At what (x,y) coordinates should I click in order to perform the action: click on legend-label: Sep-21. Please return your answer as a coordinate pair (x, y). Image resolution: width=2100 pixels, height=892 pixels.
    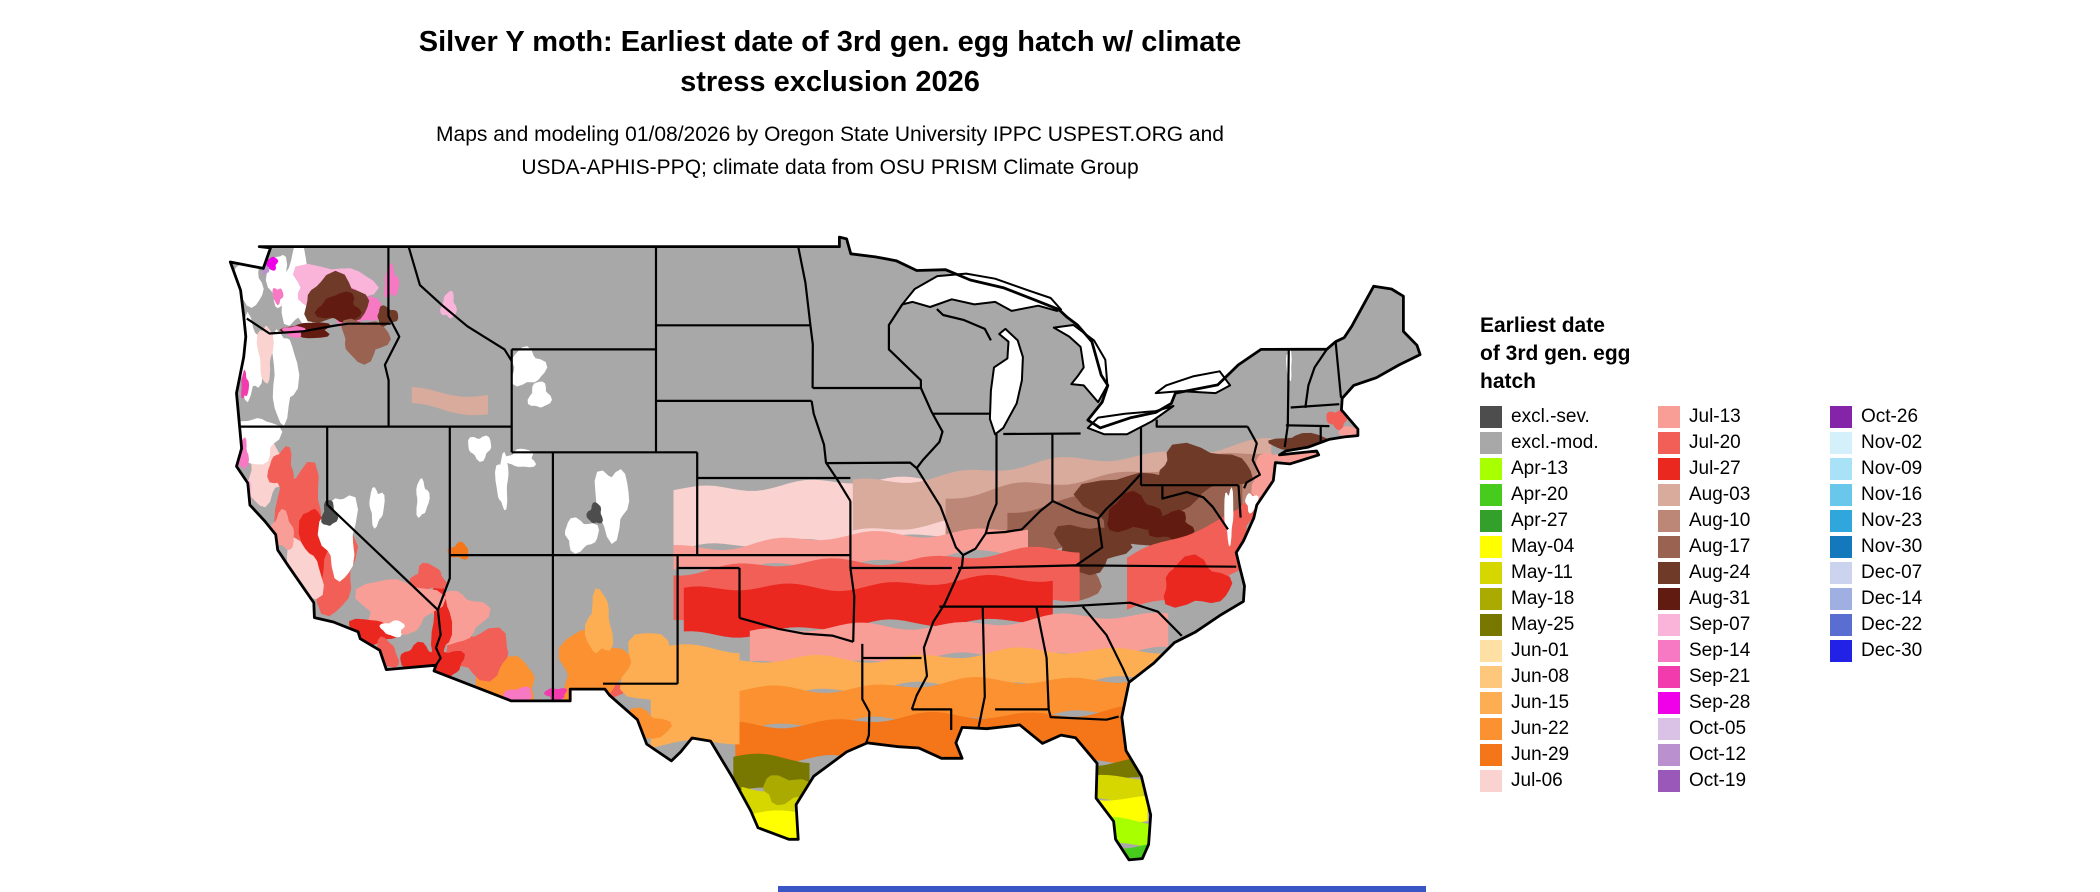
    Looking at the image, I should click on (1720, 676).